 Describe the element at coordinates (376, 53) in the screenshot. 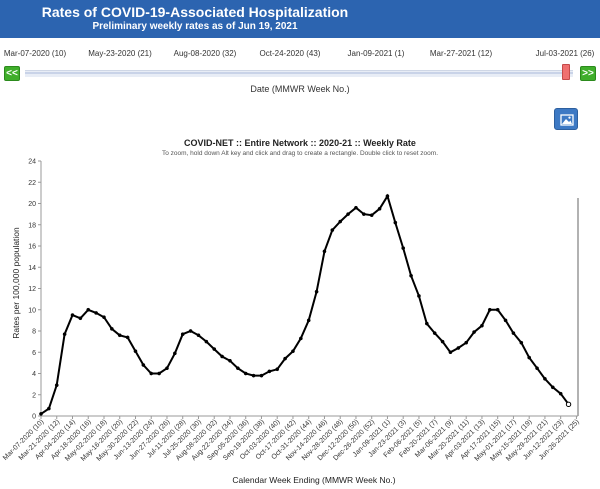

I see `slider-label: Jan-09-2021 (1)` at that location.